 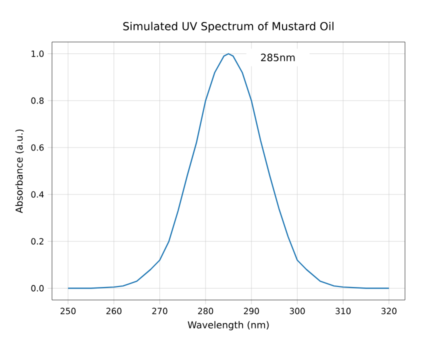 What do you see at coordinates (206, 311) in the screenshot?
I see `x-tick-label: 280` at bounding box center [206, 311].